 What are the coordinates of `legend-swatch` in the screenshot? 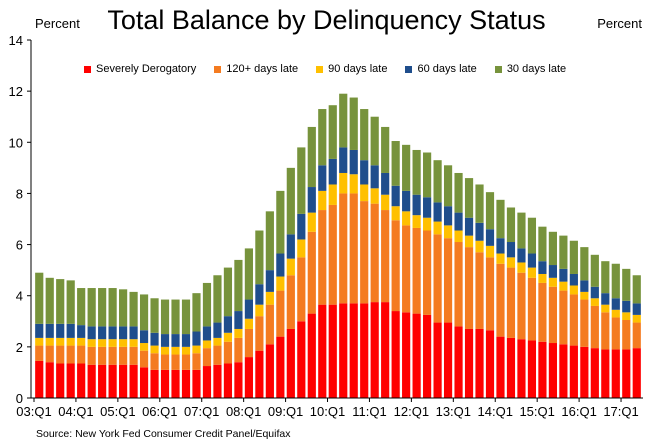 It's located at (409, 69).